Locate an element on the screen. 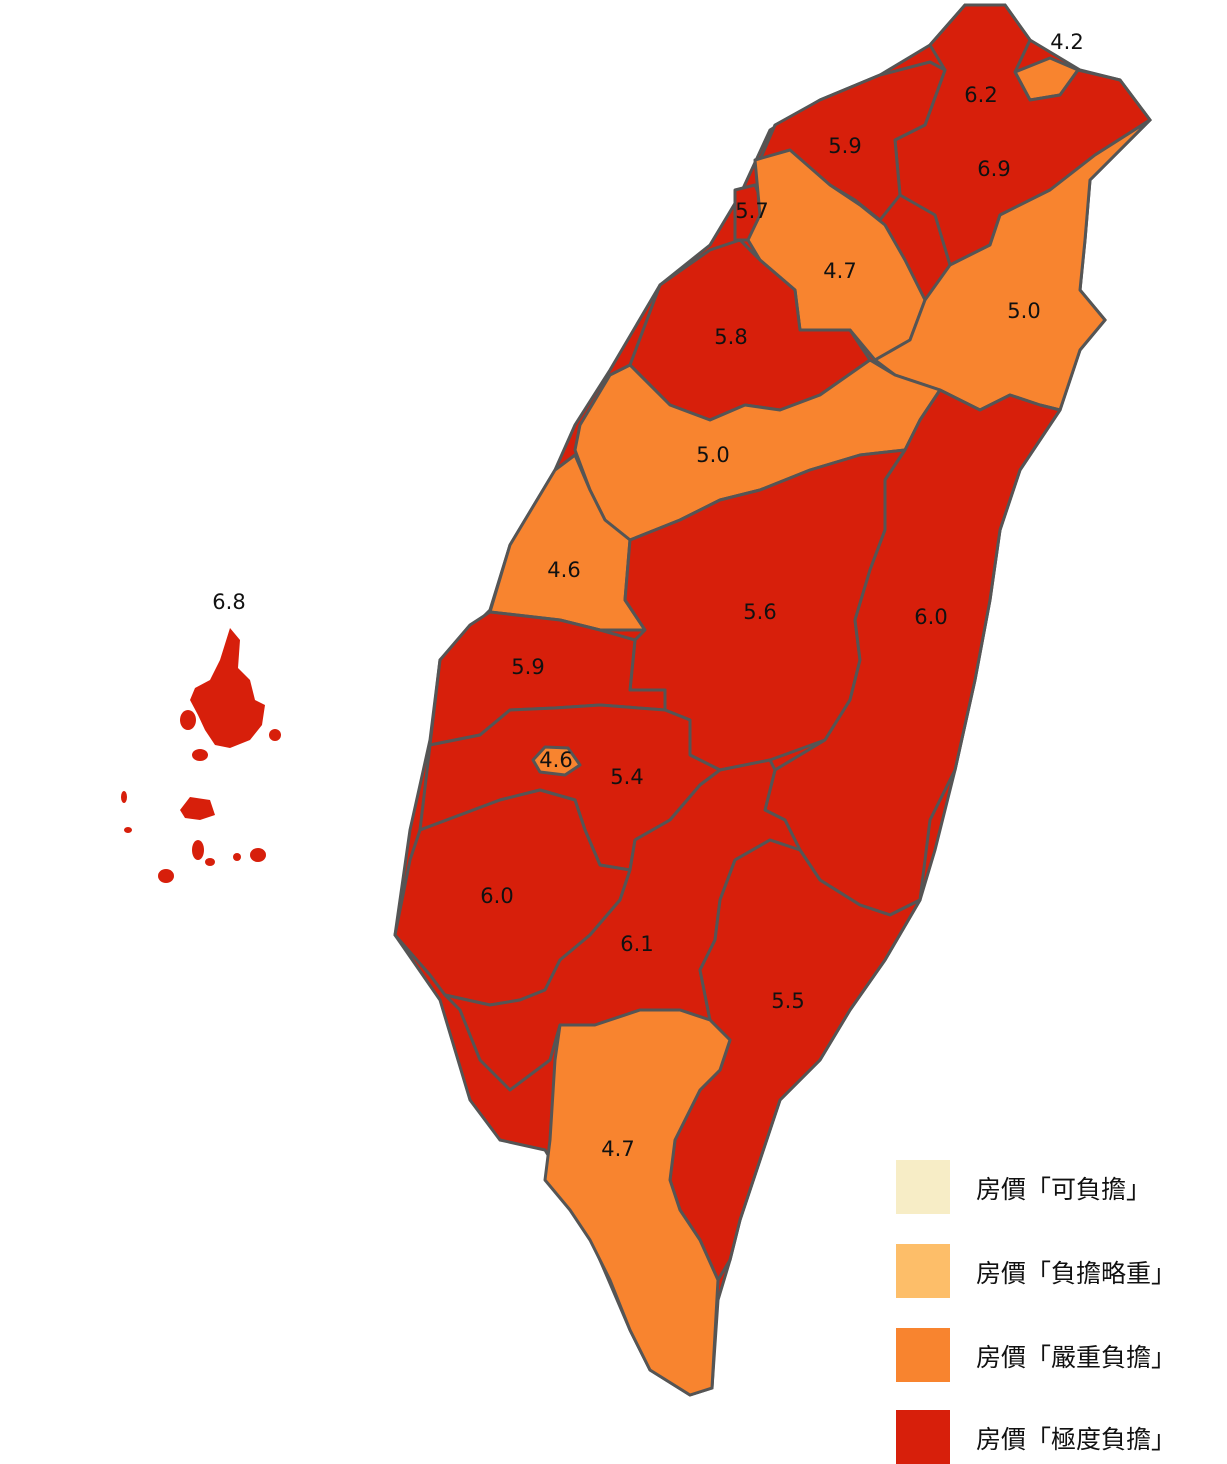 This screenshot has width=1227, height=1464. label-miaoli: 5.8 is located at coordinates (730, 337).